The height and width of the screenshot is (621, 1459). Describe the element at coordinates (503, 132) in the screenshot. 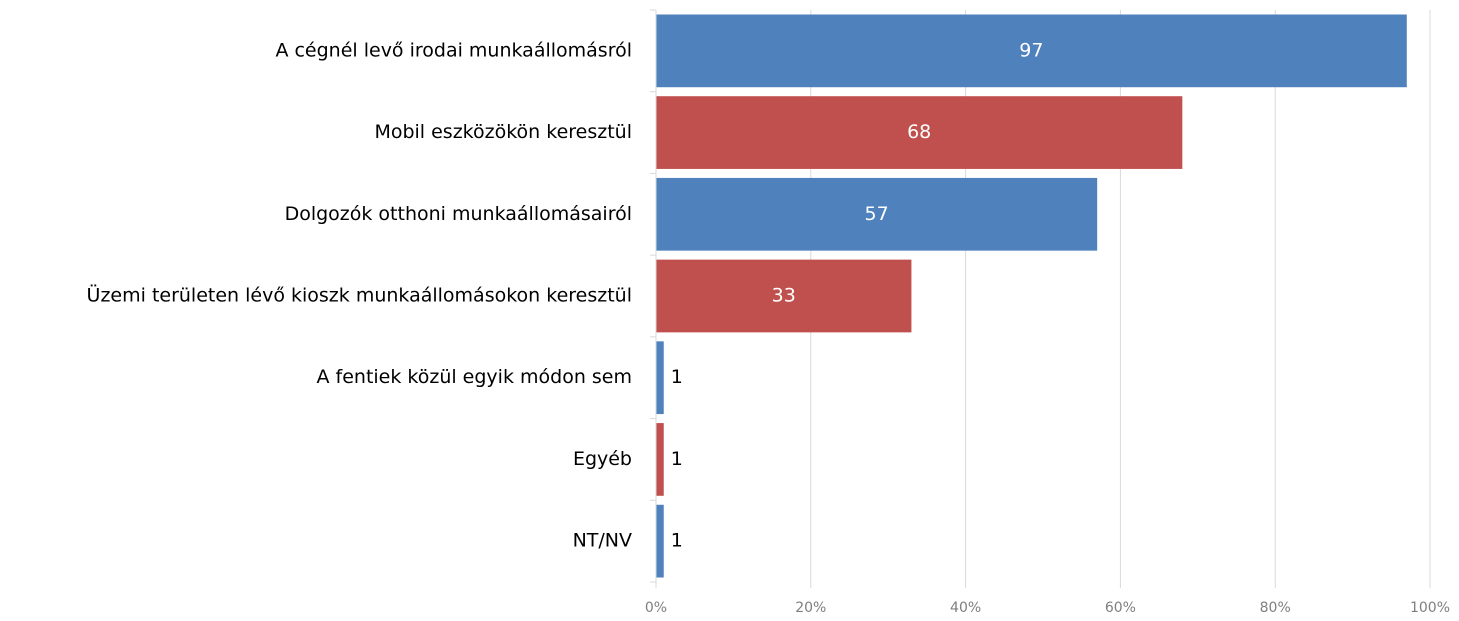

I see `y-tick-label: Mobil eszközökön keresztül` at that location.